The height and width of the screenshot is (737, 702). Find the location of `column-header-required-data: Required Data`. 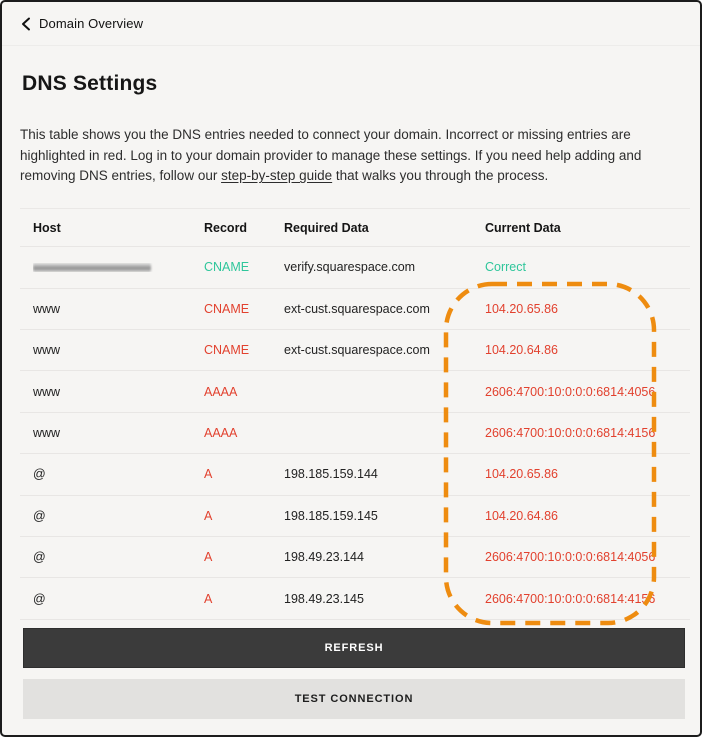

column-header-required-data: Required Data is located at coordinates (326, 227).